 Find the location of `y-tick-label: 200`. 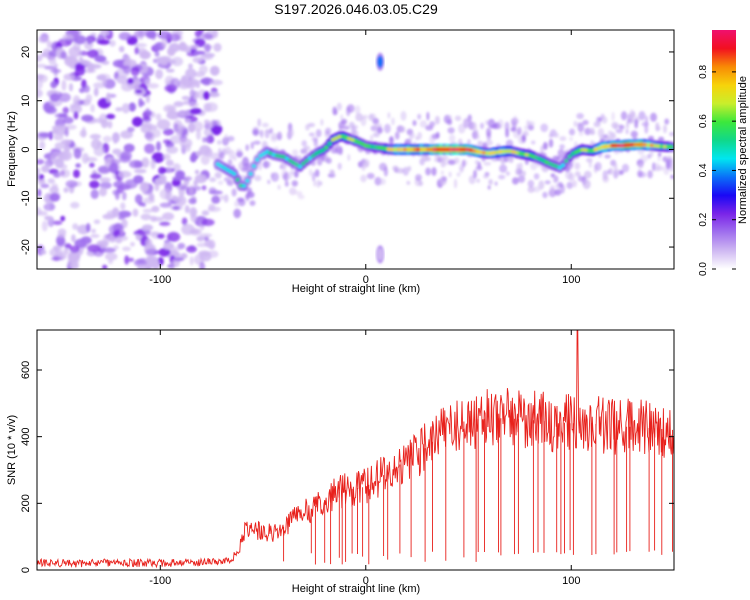

y-tick-label: 200 is located at coordinates (26, 503).